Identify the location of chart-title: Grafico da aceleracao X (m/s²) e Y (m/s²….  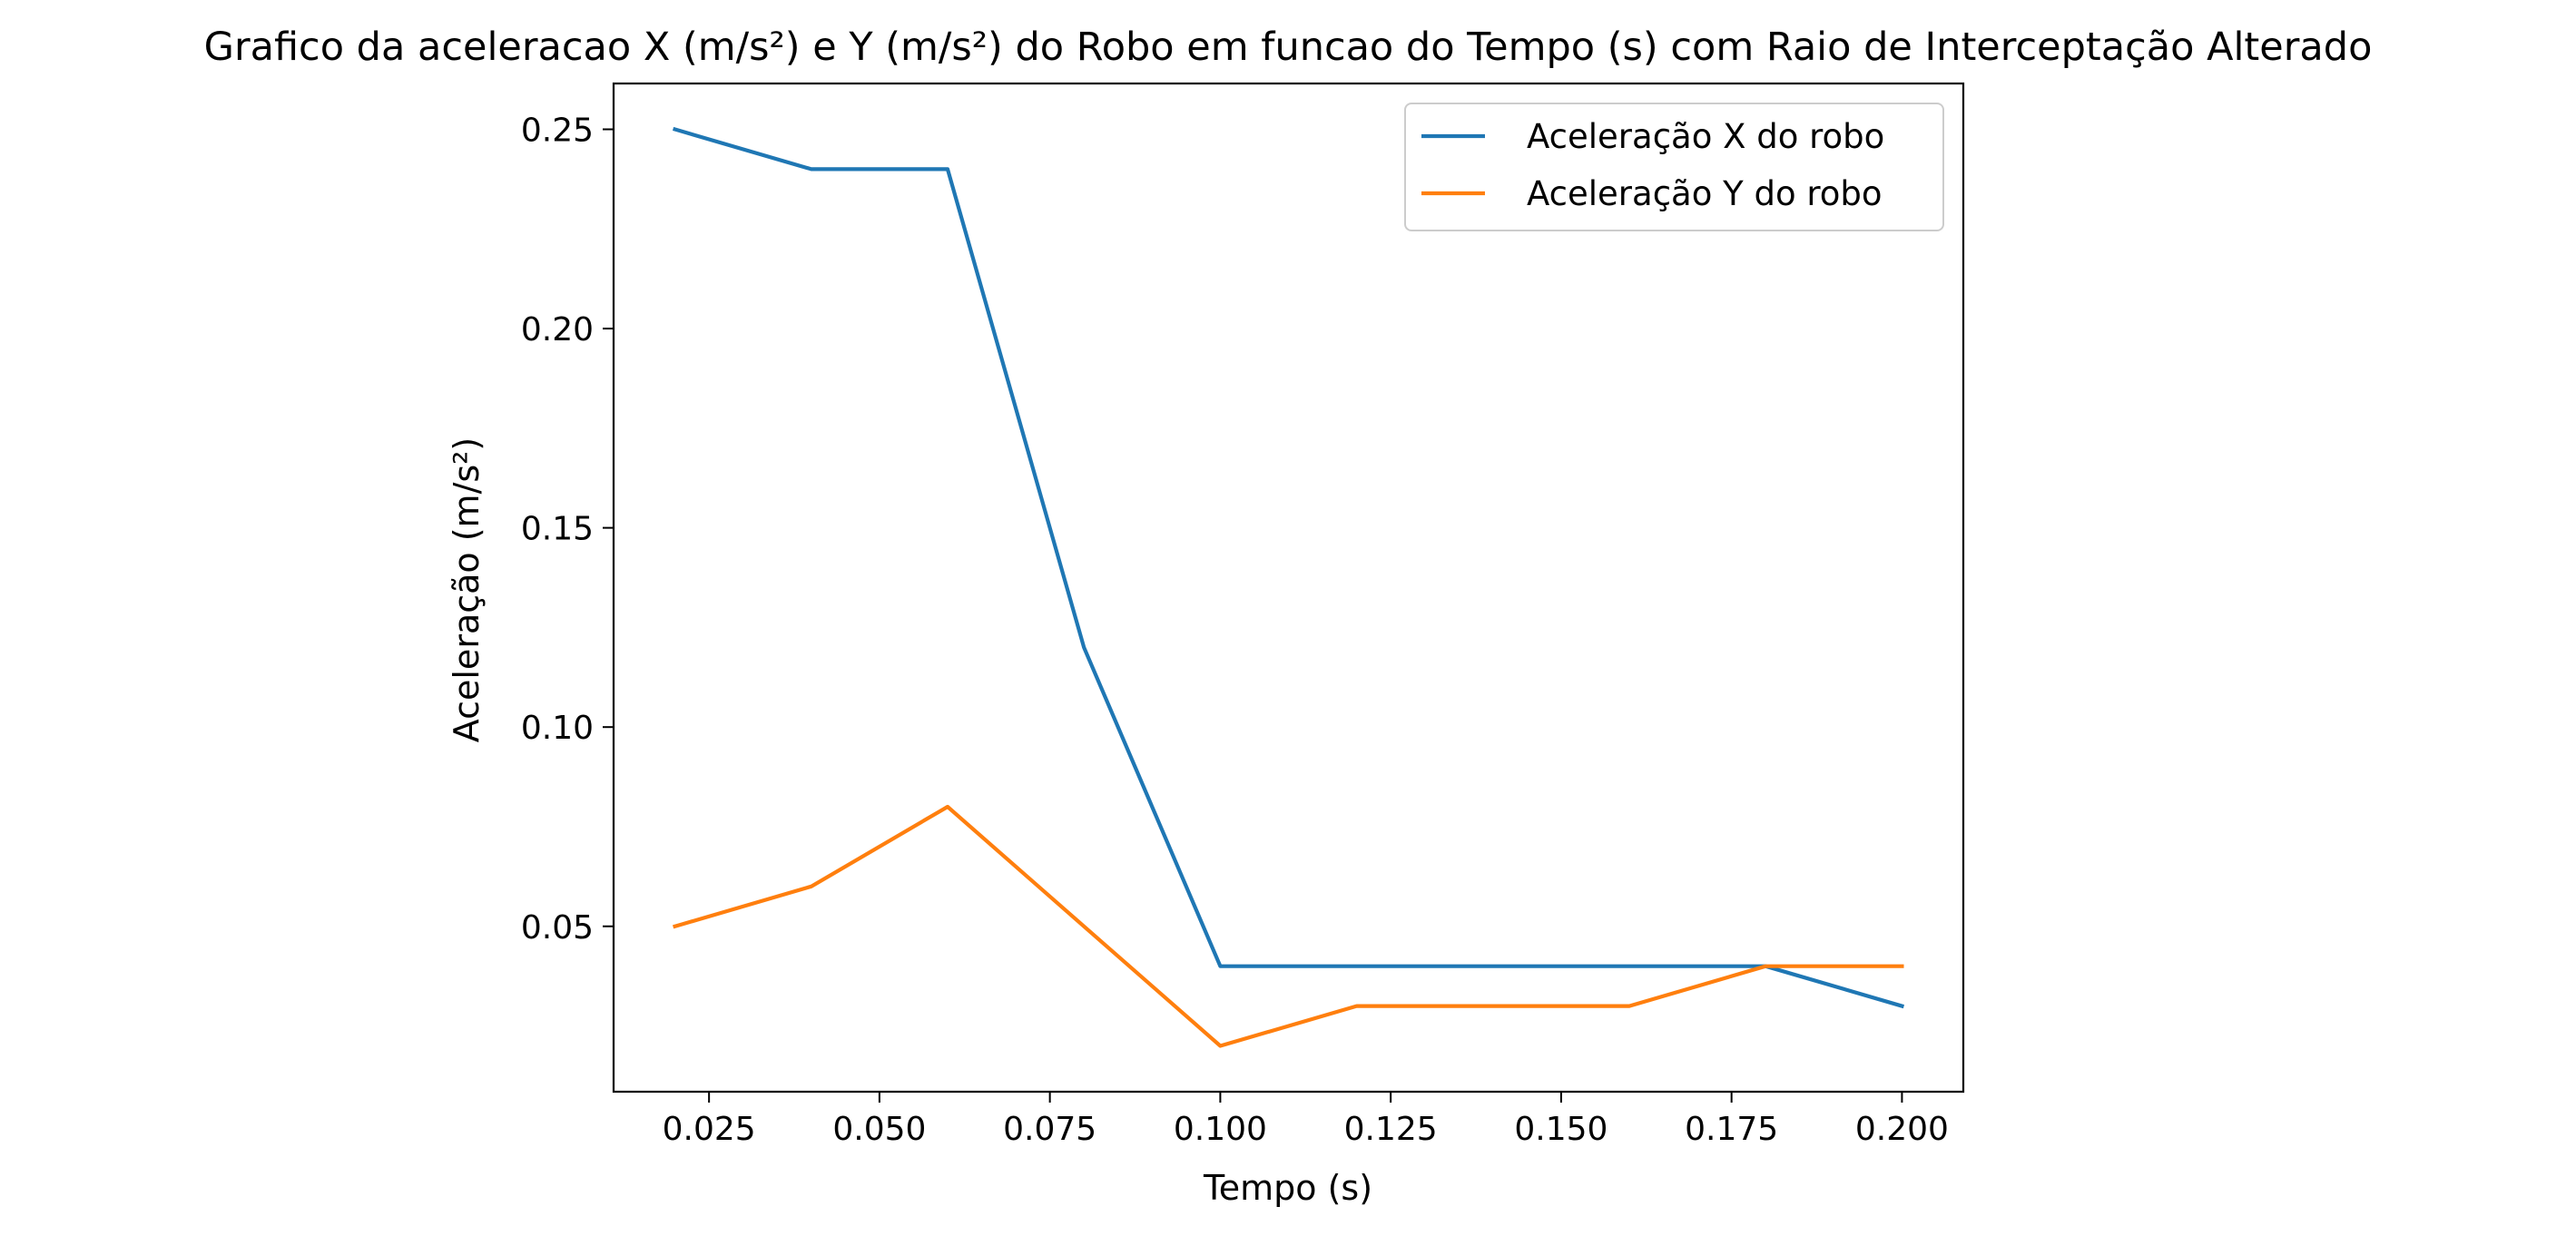
(1288, 47).